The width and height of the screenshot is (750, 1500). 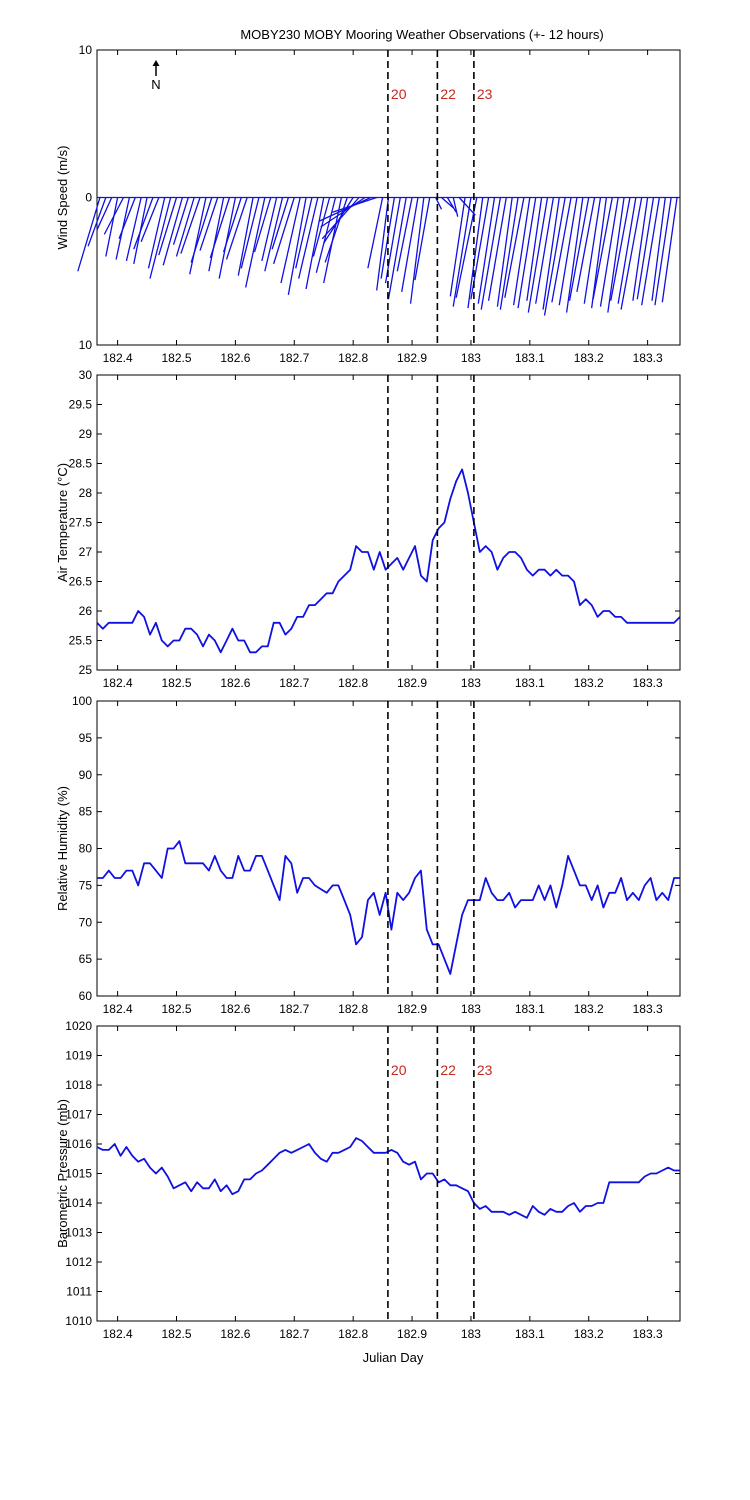 What do you see at coordinates (78, 1262) in the screenshot?
I see `y-tick-label: 1012` at bounding box center [78, 1262].